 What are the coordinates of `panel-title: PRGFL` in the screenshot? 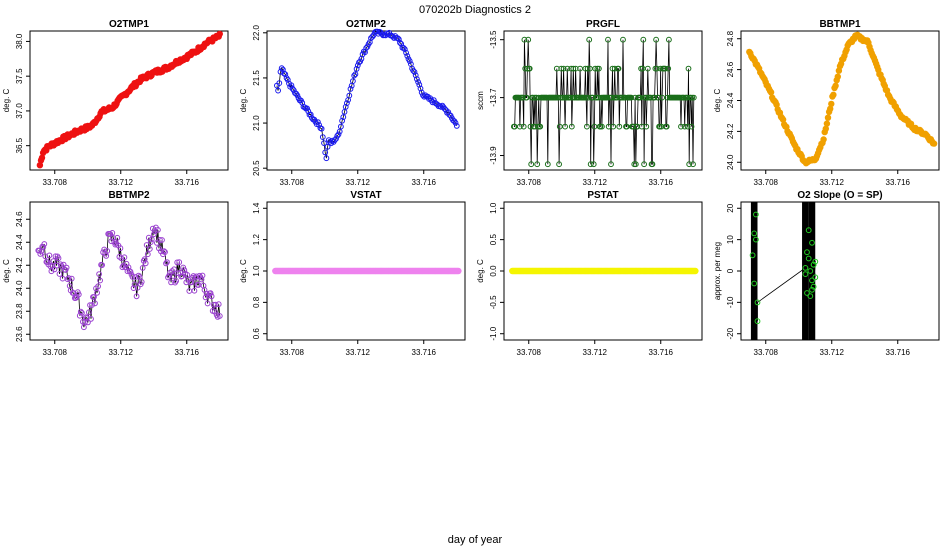 It's located at (603, 24).